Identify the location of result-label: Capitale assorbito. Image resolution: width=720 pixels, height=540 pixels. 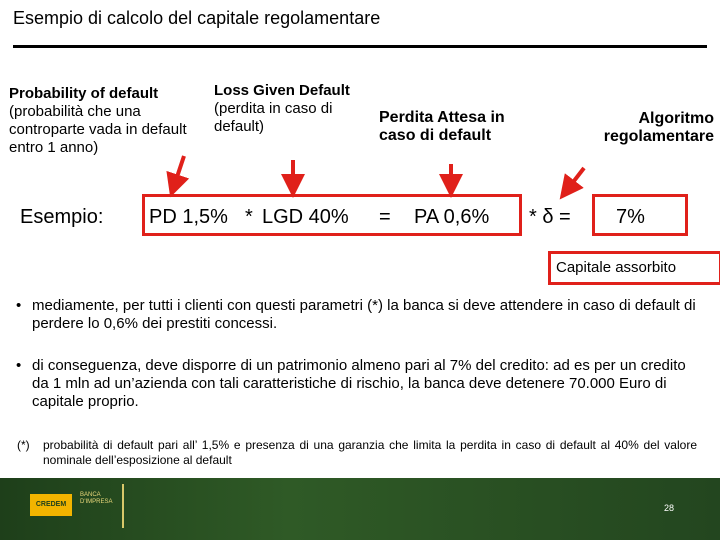
(616, 267).